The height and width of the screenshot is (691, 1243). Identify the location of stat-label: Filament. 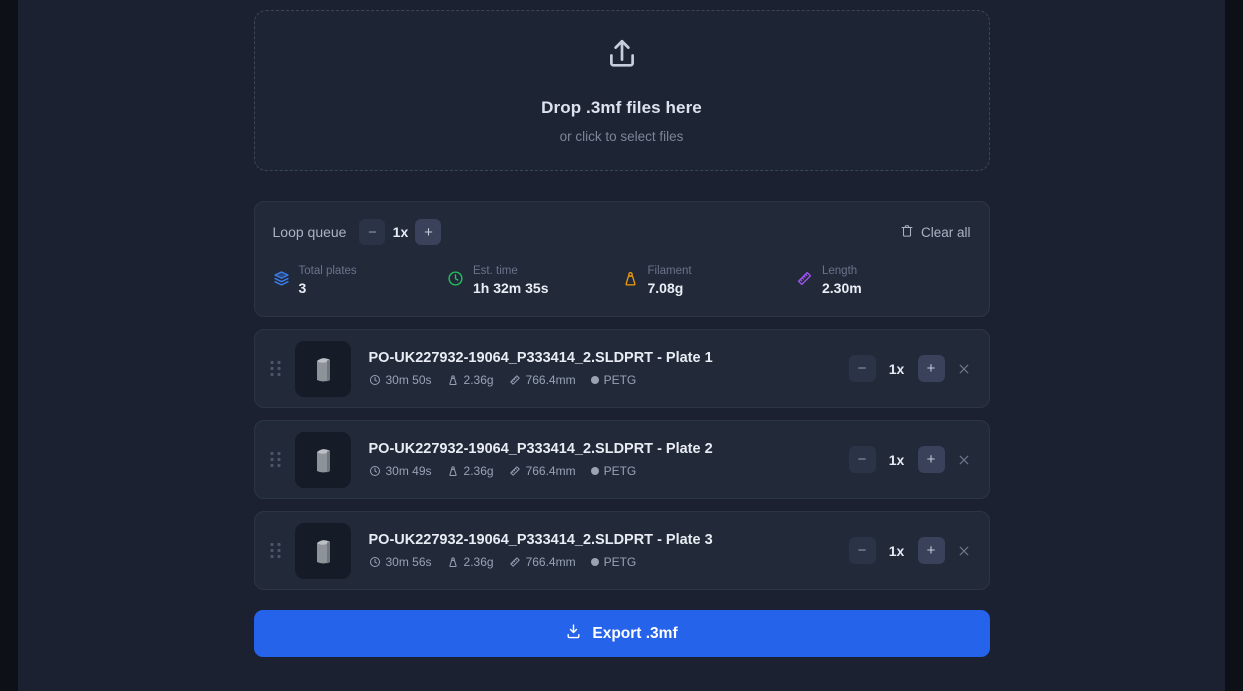
(669, 271).